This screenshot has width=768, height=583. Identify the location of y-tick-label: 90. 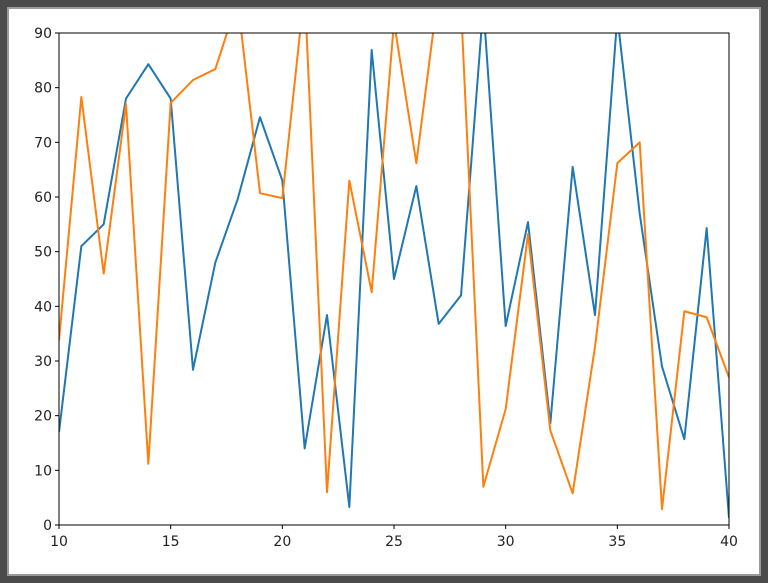
(43, 34).